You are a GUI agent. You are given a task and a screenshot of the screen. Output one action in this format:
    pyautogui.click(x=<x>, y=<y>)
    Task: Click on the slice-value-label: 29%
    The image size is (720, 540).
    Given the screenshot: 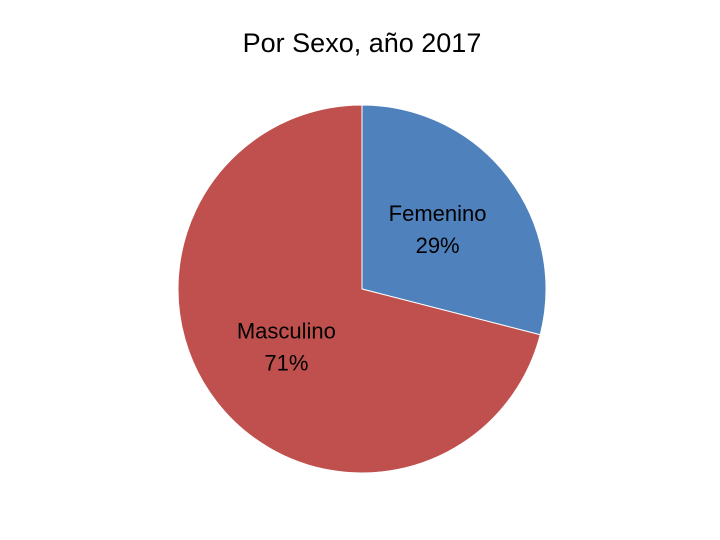 What is the action you would take?
    pyautogui.click(x=438, y=245)
    